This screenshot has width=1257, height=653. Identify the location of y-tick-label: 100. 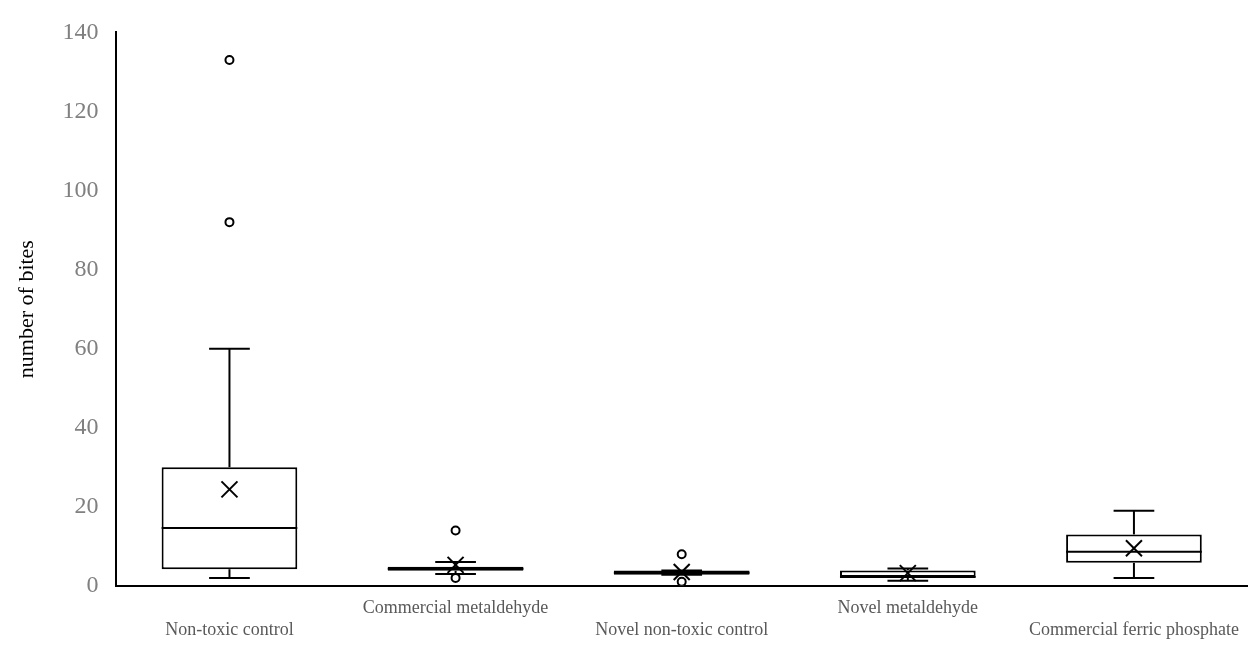
(80, 188).